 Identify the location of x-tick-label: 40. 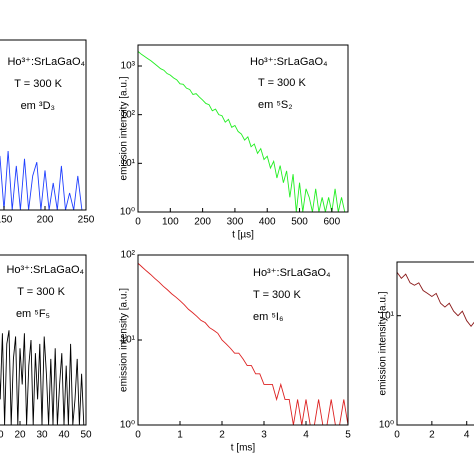
(64, 435).